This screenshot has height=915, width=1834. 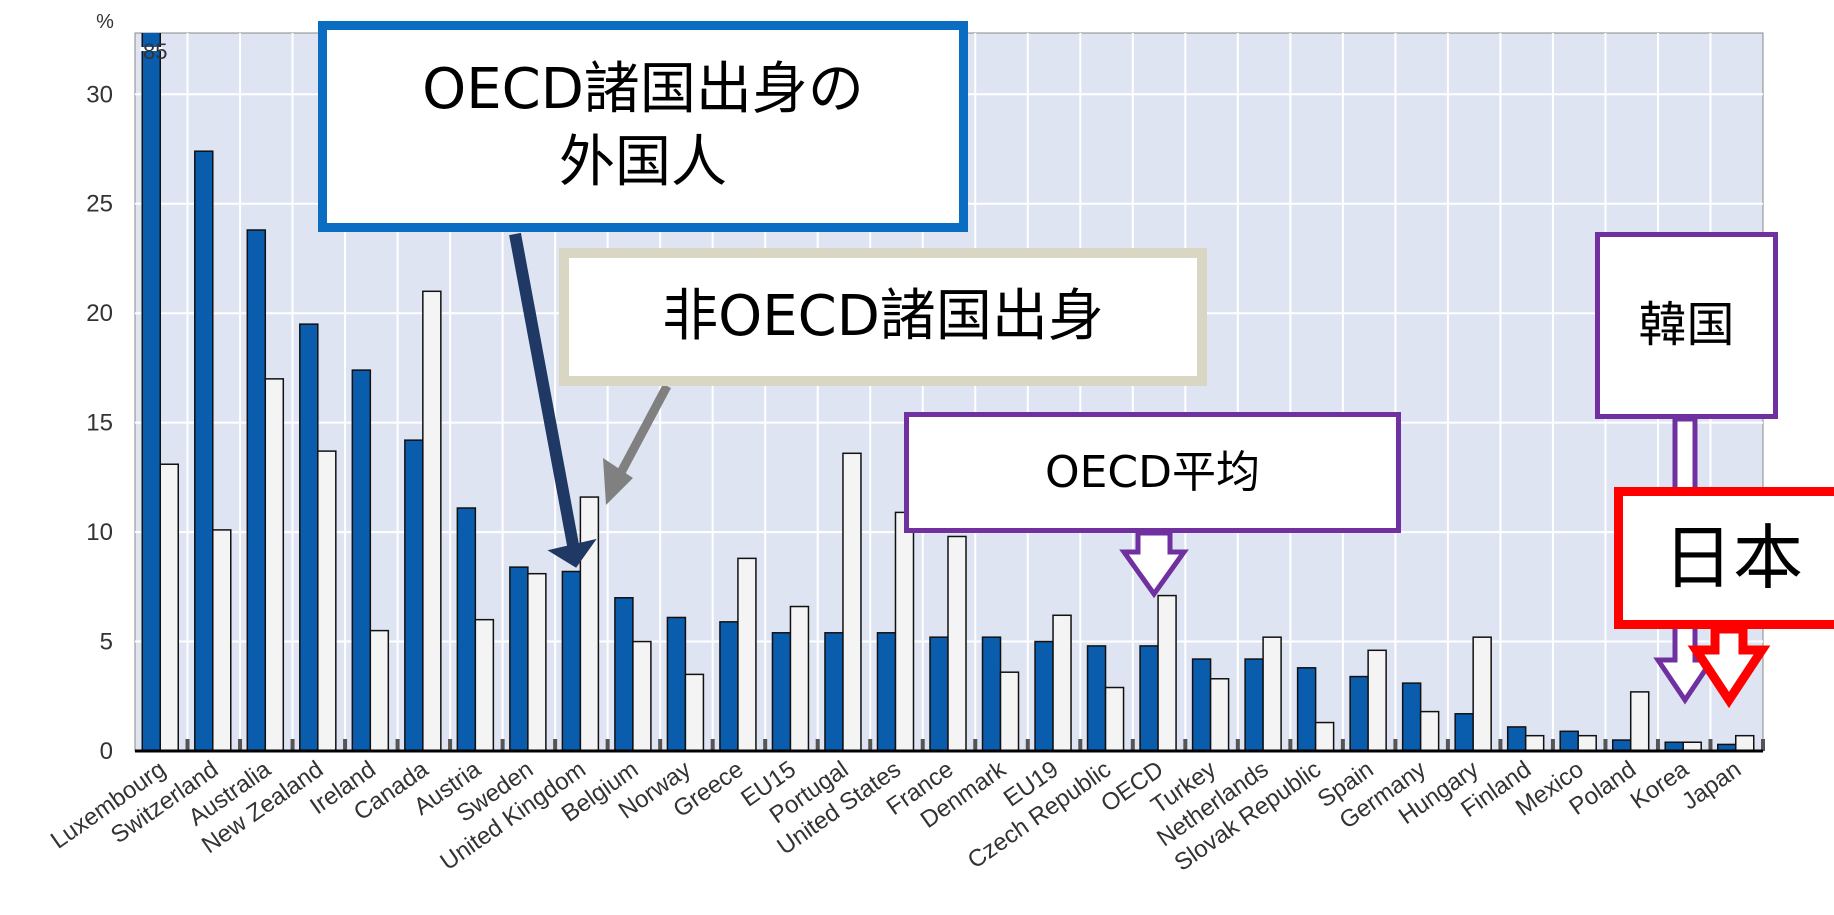 I want to click on y-tick-label: 15, so click(x=99, y=423).